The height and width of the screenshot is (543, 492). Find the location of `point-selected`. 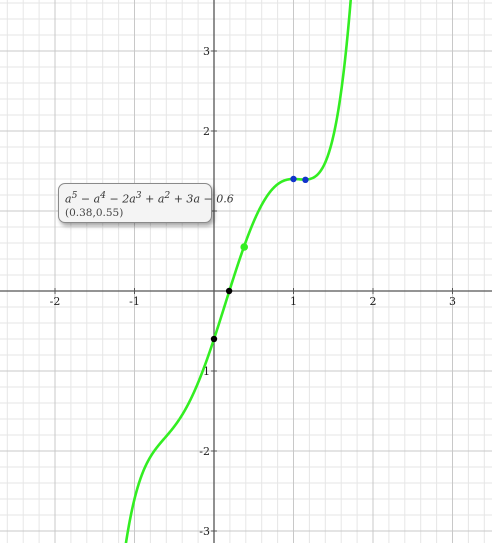

point-selected is located at coordinates (244, 247).